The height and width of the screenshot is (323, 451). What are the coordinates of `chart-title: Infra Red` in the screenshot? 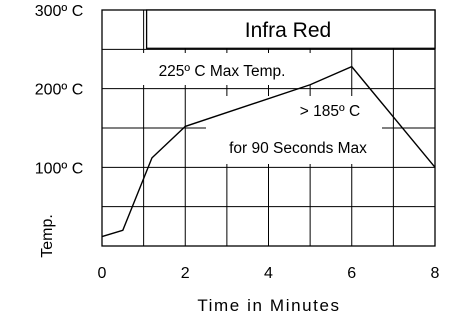 It's located at (288, 30).